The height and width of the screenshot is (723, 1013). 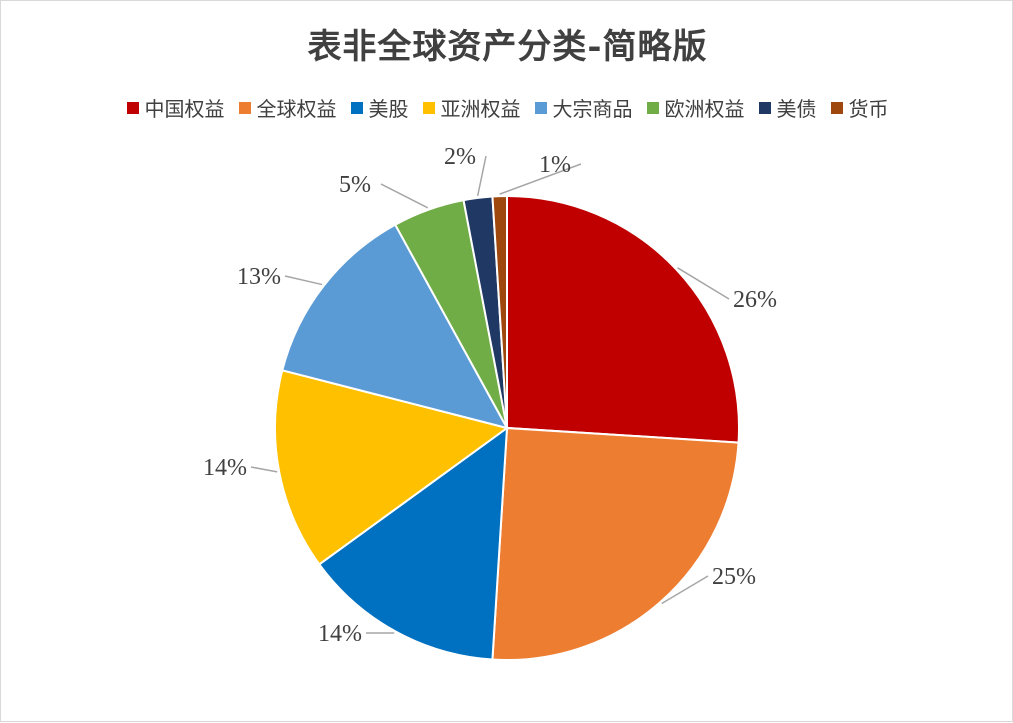 What do you see at coordinates (734, 577) in the screenshot?
I see `data-label: 25%` at bounding box center [734, 577].